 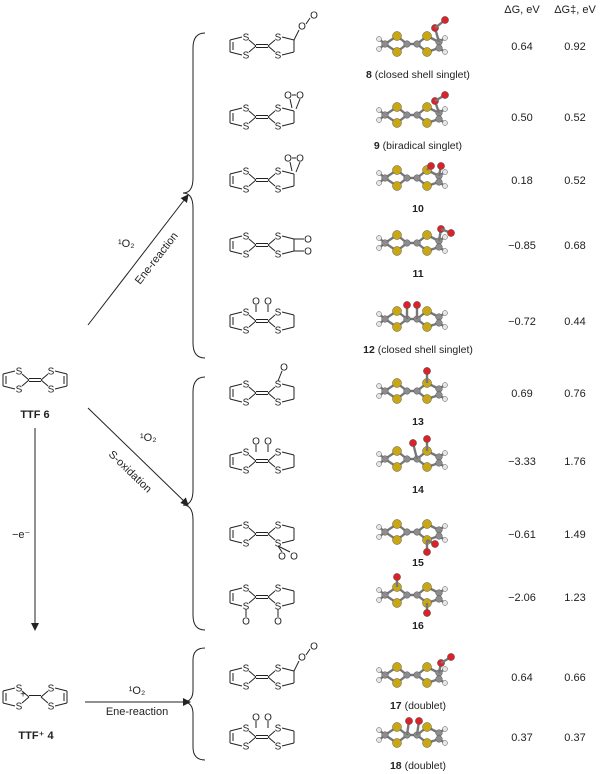 I want to click on compound-caption: 13, so click(x=418, y=422).